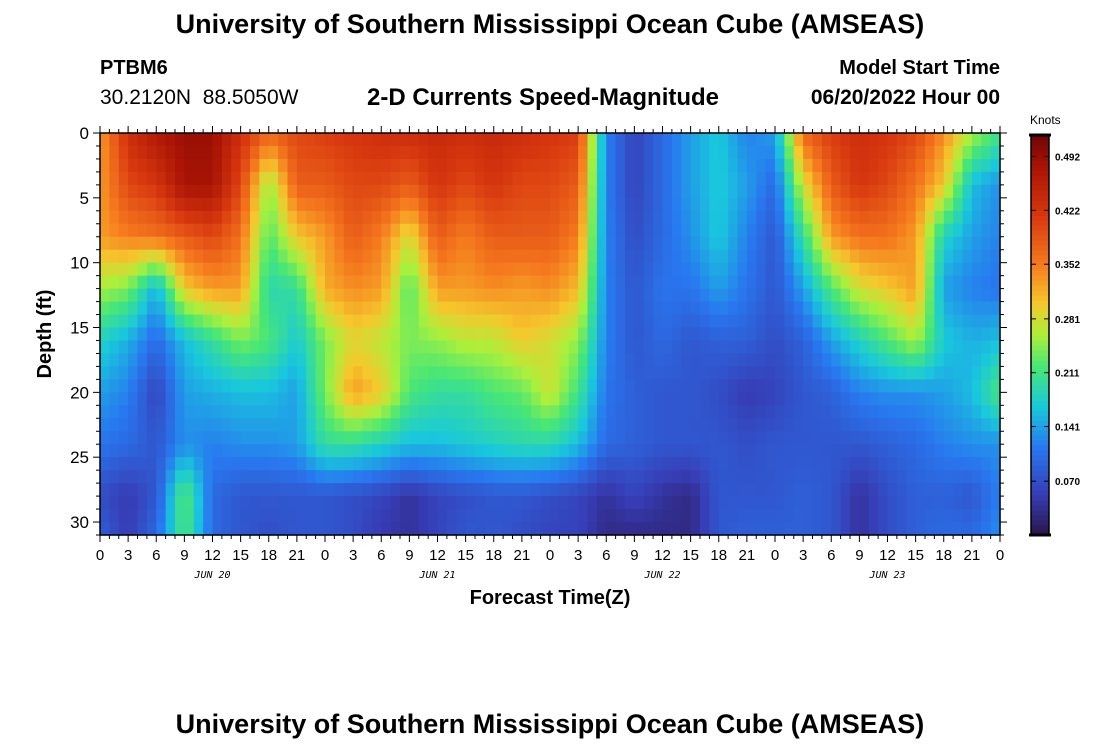 This screenshot has height=750, width=1100. Describe the element at coordinates (1067, 428) in the screenshot. I see `colorbar-tick-label: 0.141` at that location.